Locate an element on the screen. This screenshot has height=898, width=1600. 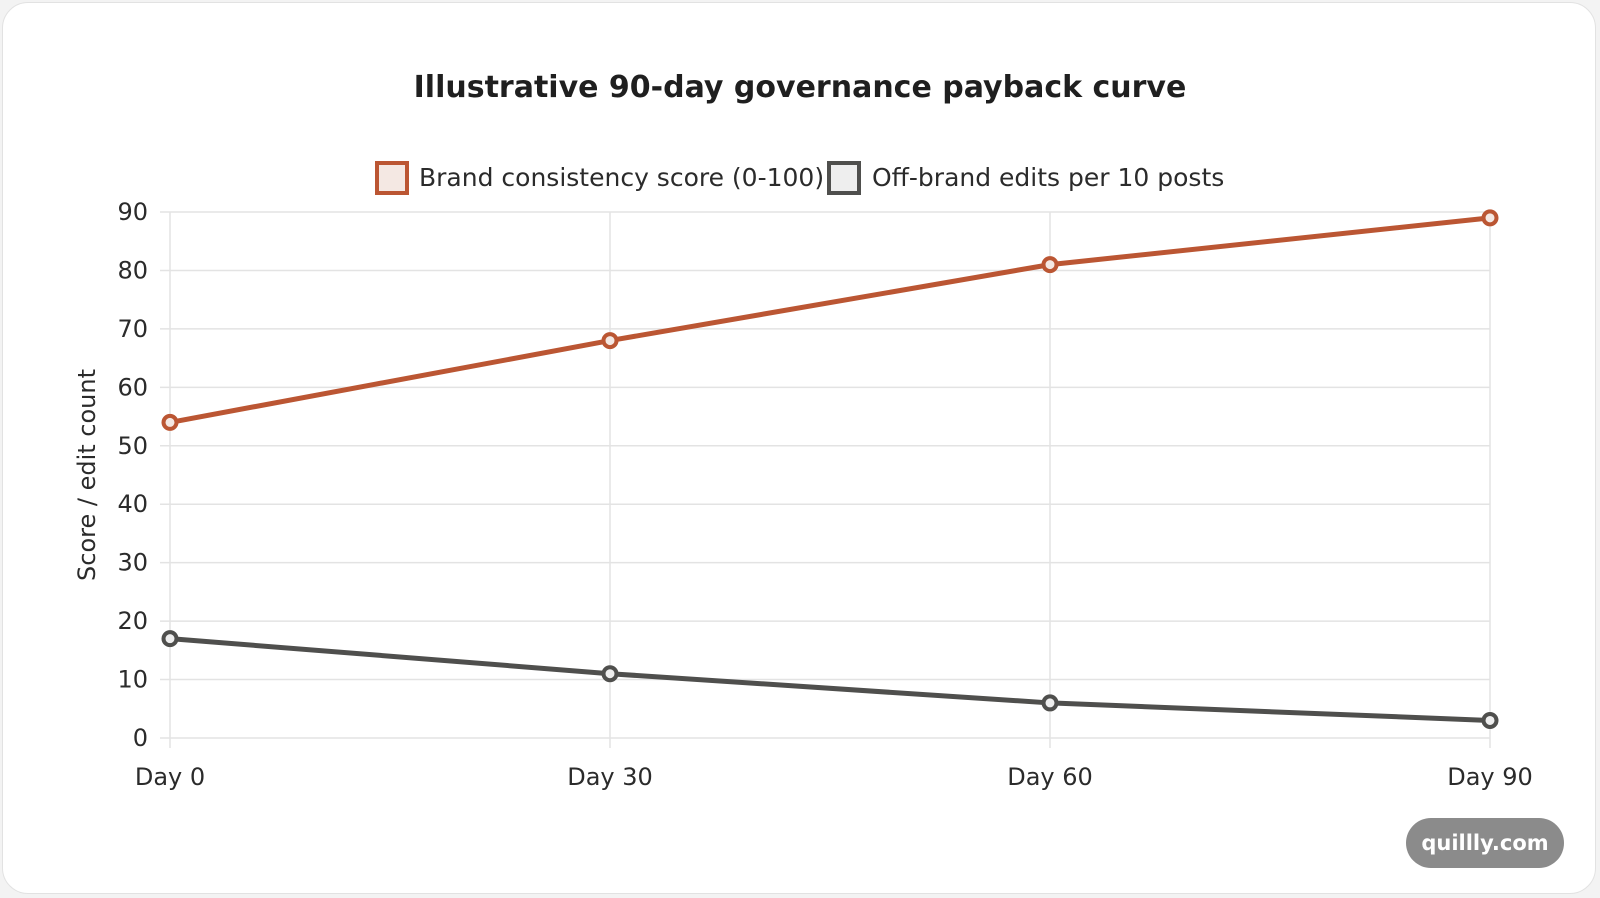
x-tick-label: Day 0 is located at coordinates (170, 777).